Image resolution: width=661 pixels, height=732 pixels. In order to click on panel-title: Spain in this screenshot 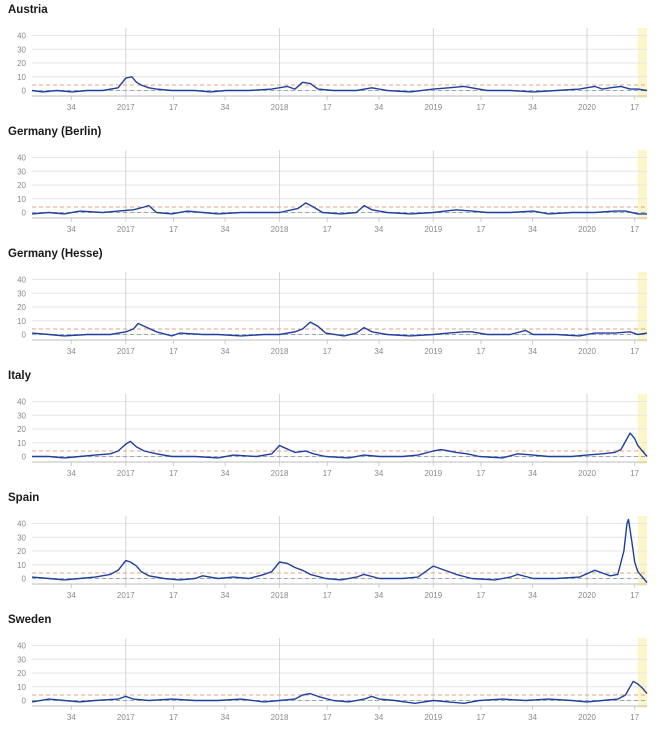, I will do `click(24, 498)`.